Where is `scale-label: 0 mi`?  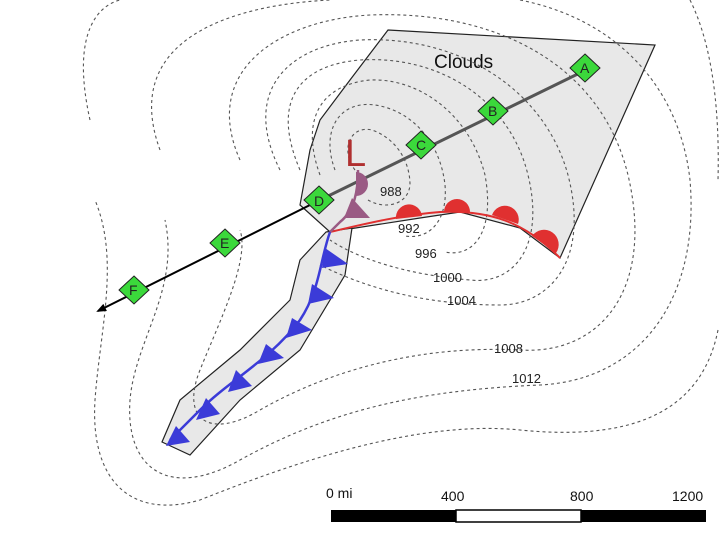 scale-label: 0 mi is located at coordinates (339, 493).